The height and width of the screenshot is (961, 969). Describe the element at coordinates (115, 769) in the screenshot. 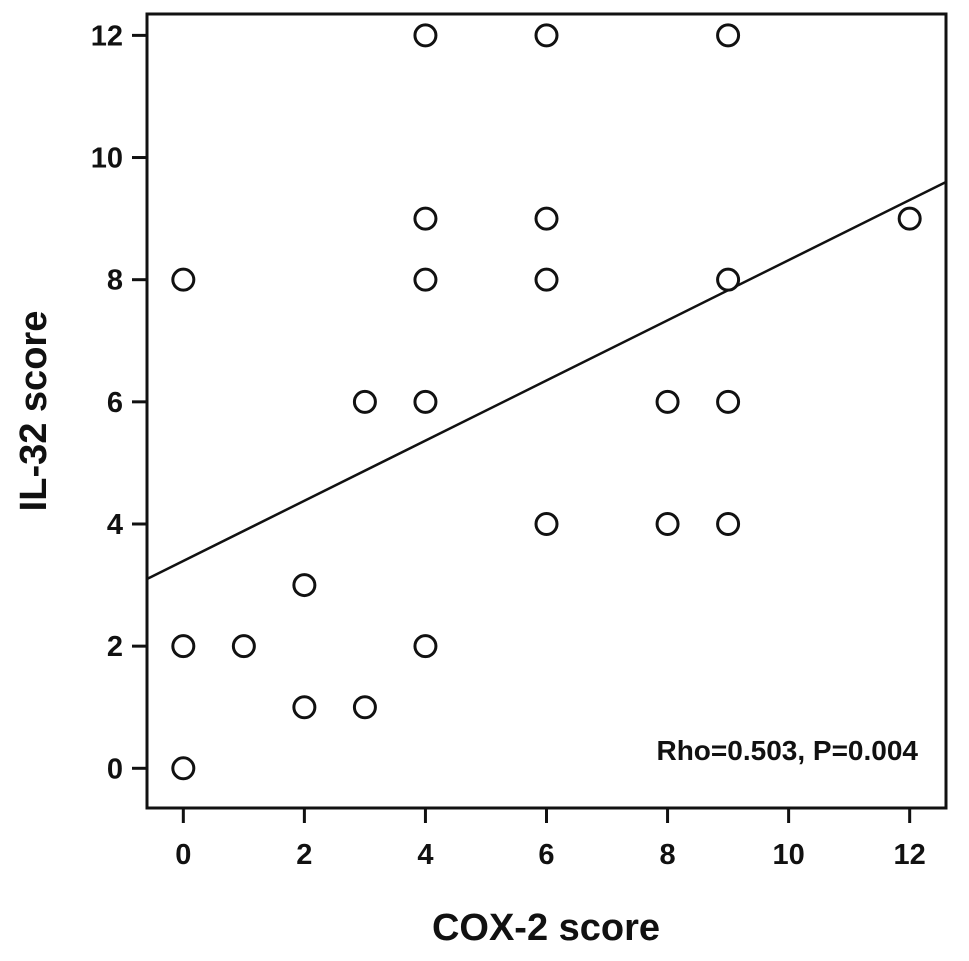

I see `y-tick-label: 0` at that location.